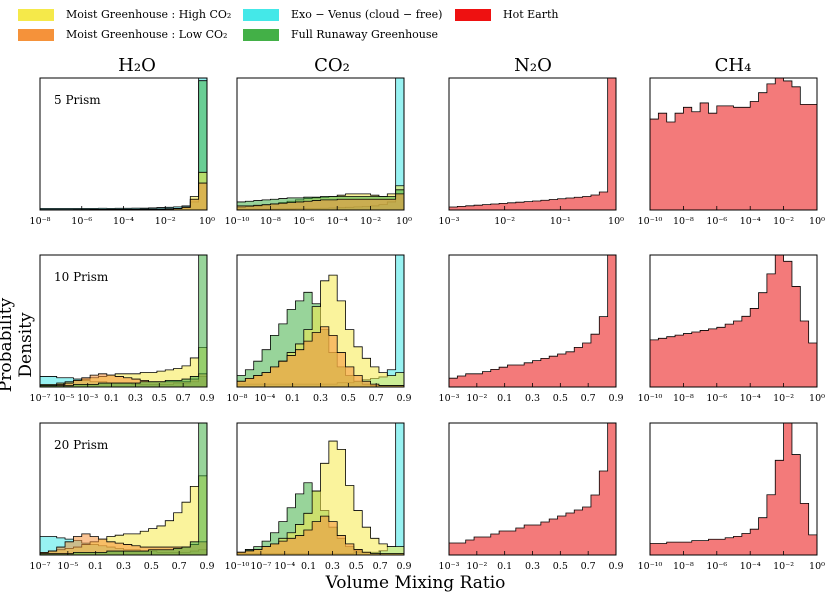 This screenshot has height=599, width=831. I want to click on legend-label: Hot Earth, so click(531, 14).